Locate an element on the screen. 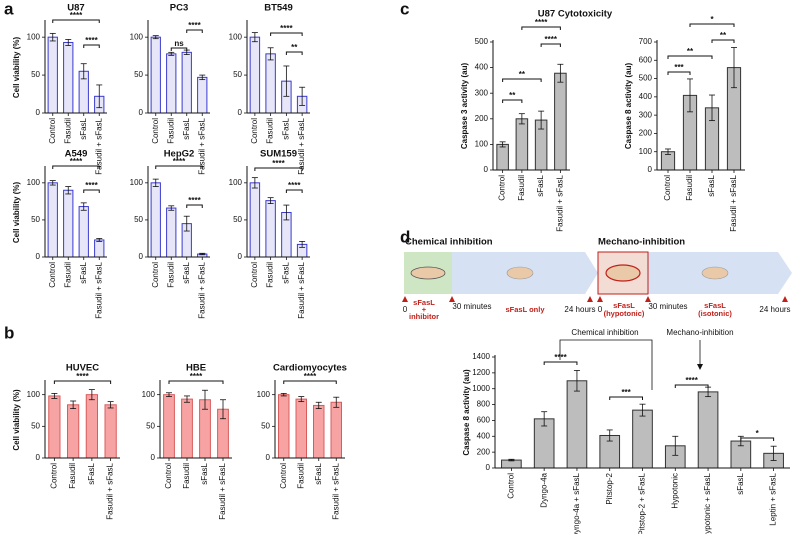 The height and width of the screenshot is (534, 800). y-axis-label: Caspase 8 activity (au) is located at coordinates (628, 106).